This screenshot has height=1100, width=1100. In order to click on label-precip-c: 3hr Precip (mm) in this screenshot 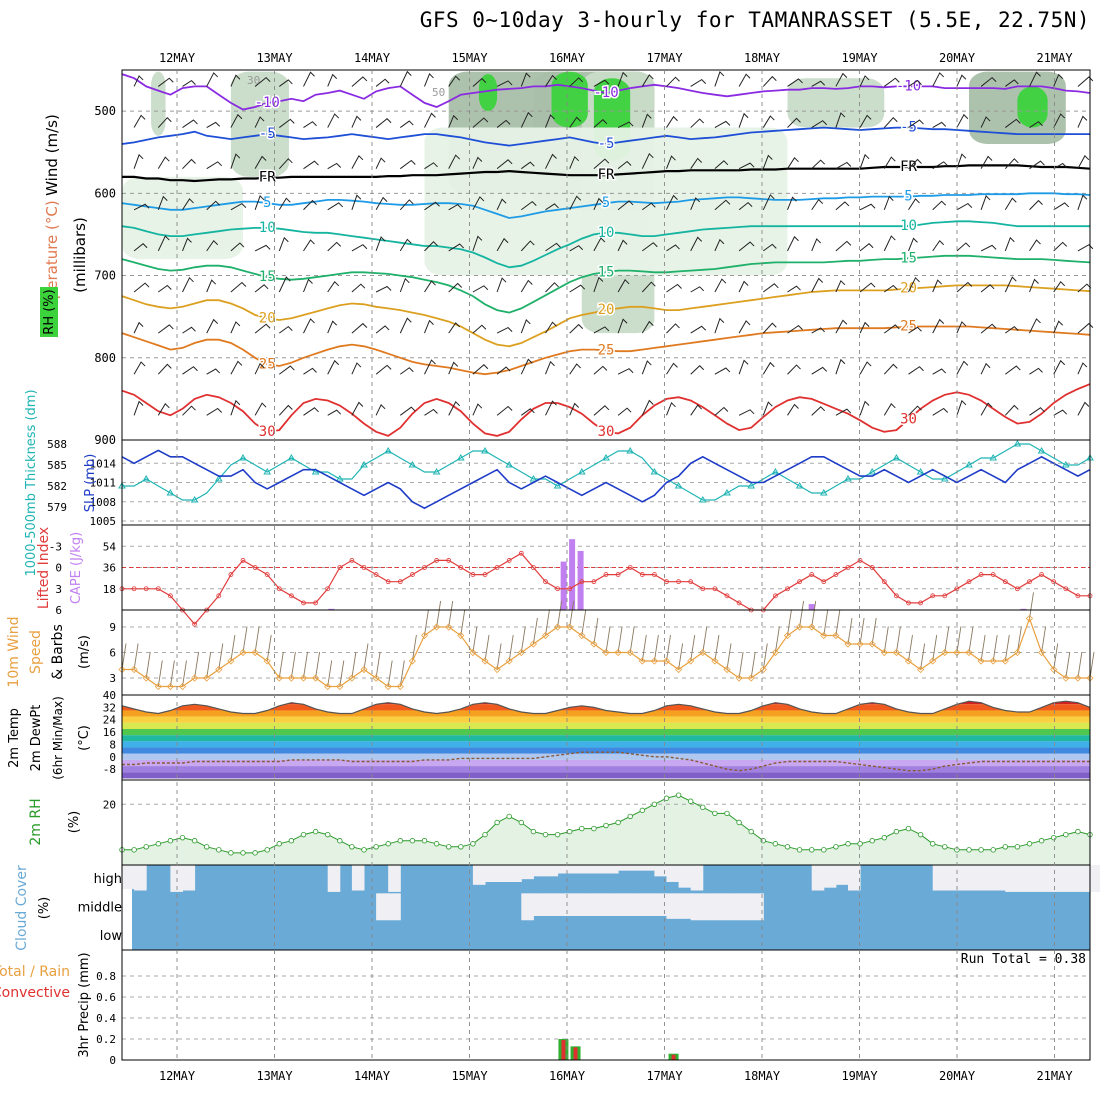, I will do `click(84, 1004)`.